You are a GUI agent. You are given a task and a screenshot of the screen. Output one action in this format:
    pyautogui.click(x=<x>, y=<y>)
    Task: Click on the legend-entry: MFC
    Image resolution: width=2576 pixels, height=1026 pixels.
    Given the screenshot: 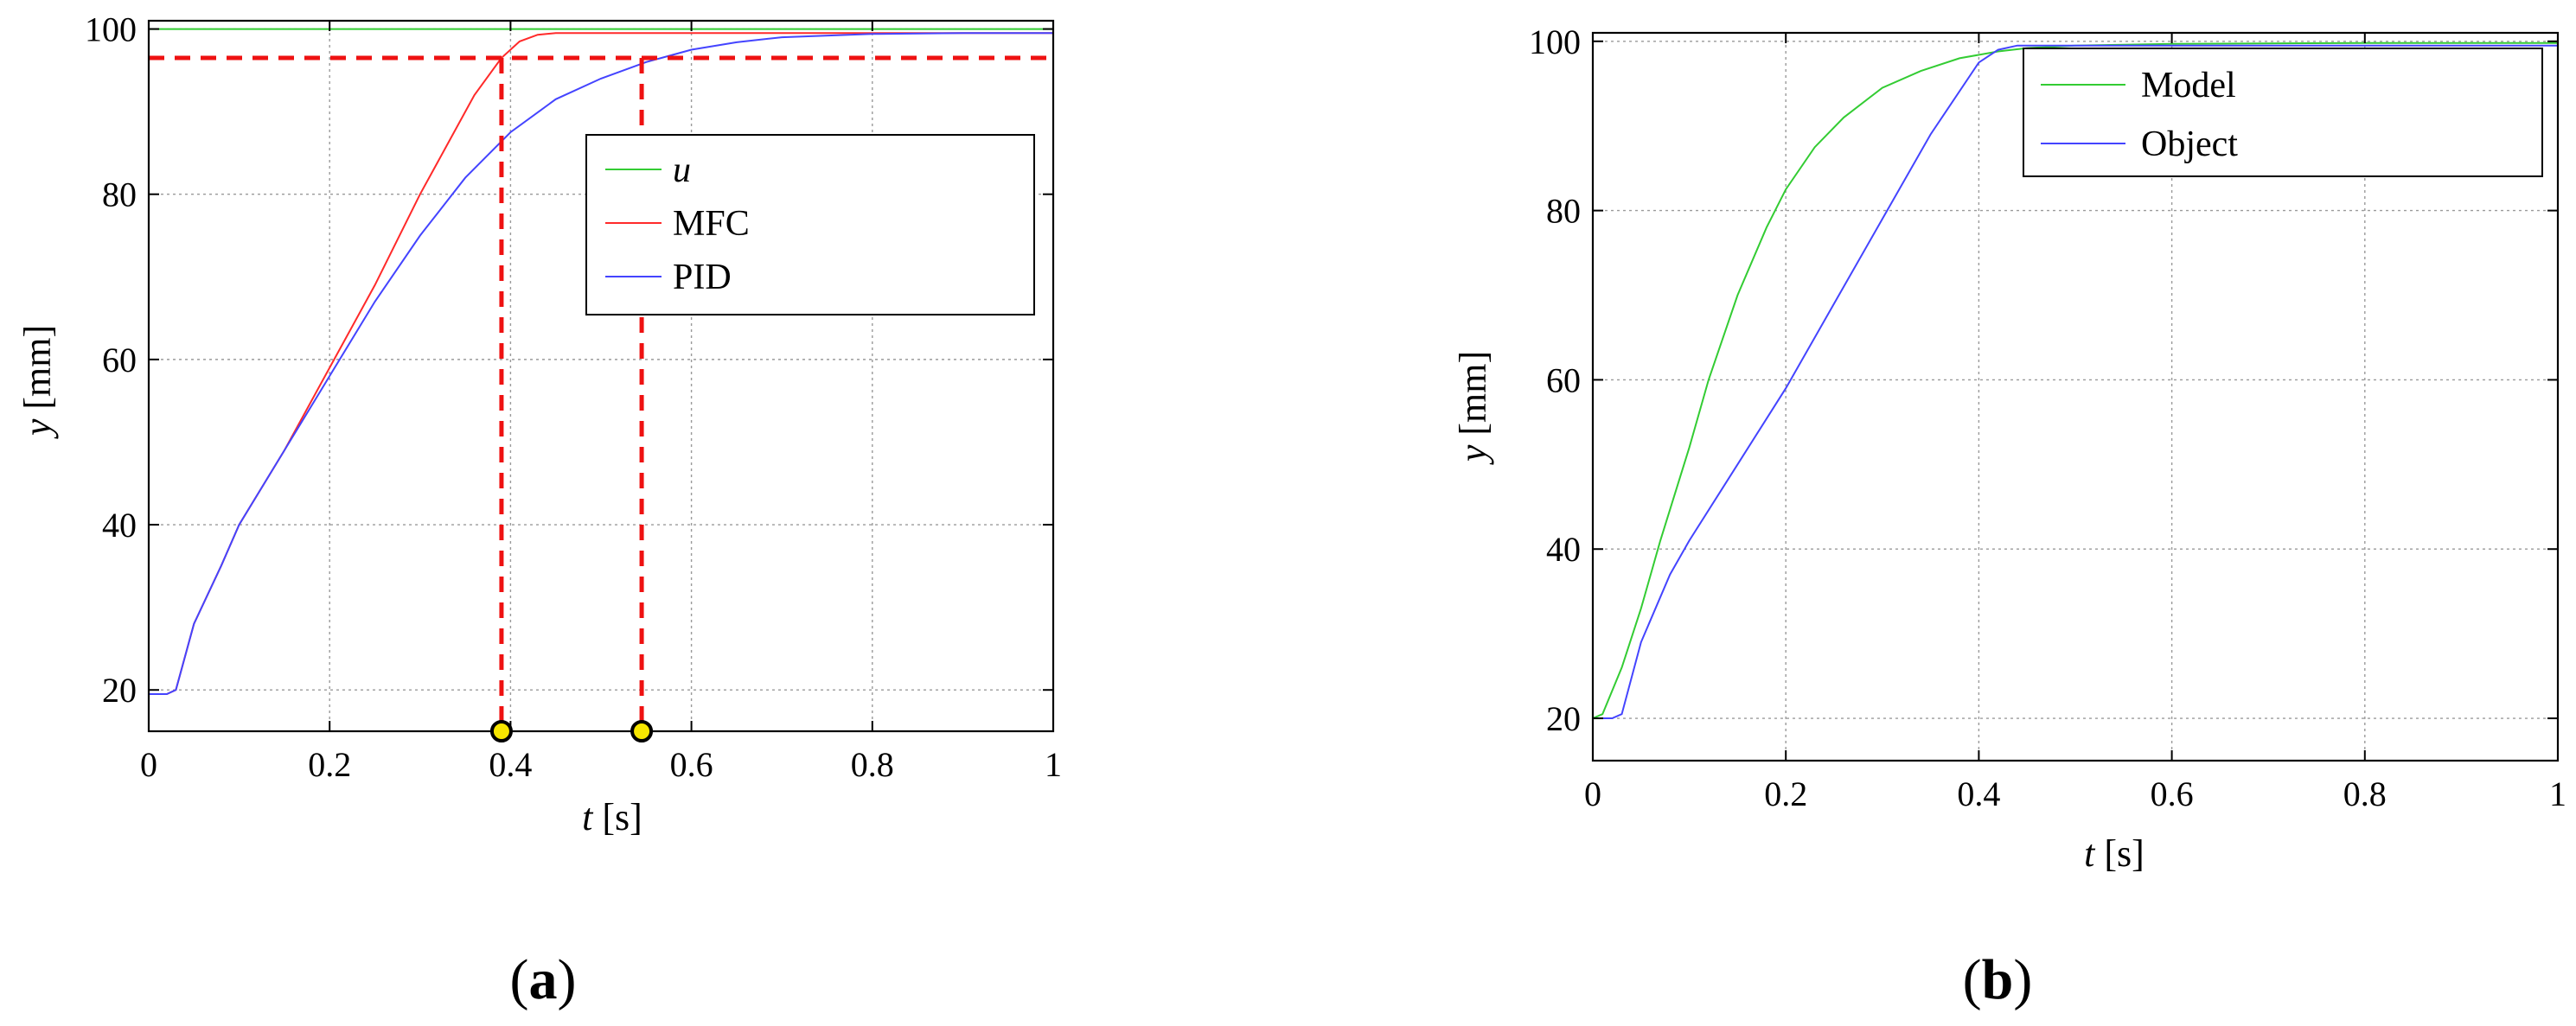 What is the action you would take?
    pyautogui.click(x=712, y=224)
    